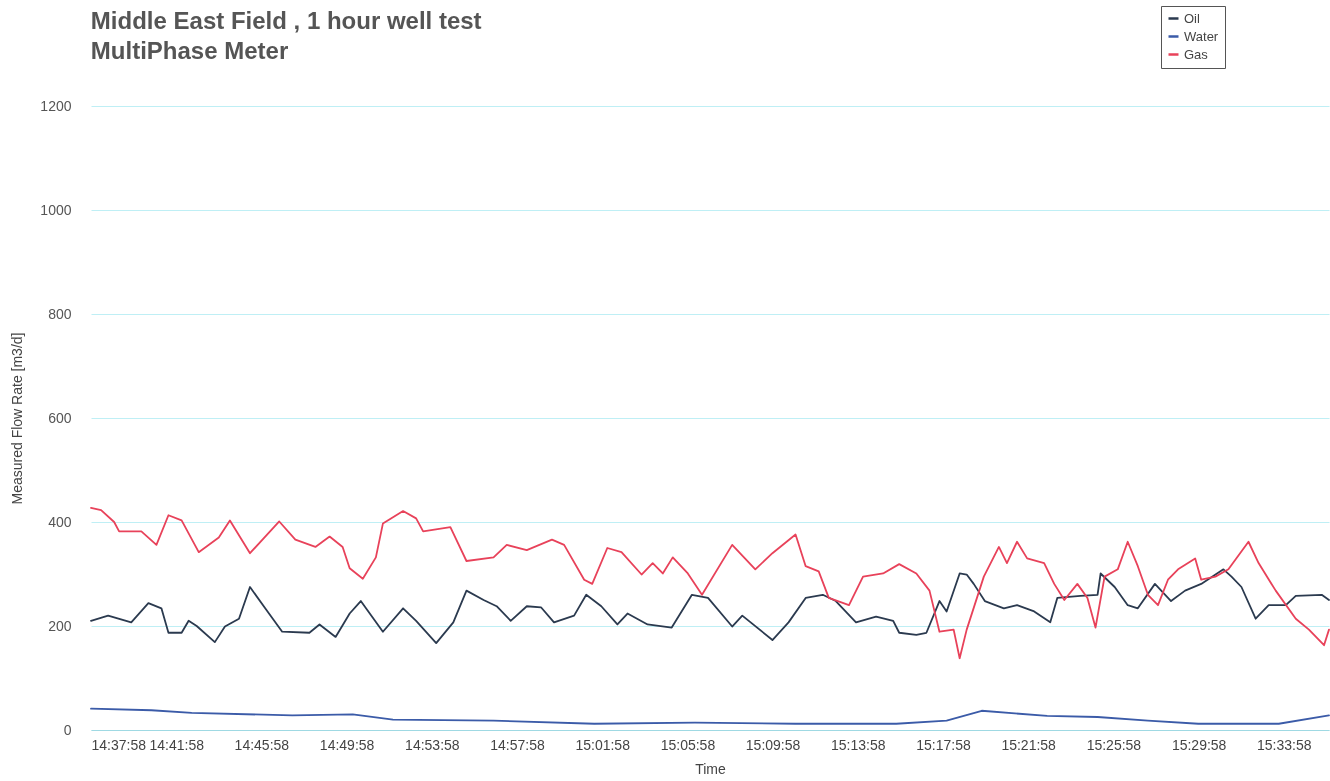 This screenshot has width=1330, height=781. Describe the element at coordinates (1201, 36) in the screenshot. I see `legend-label: Water` at that location.